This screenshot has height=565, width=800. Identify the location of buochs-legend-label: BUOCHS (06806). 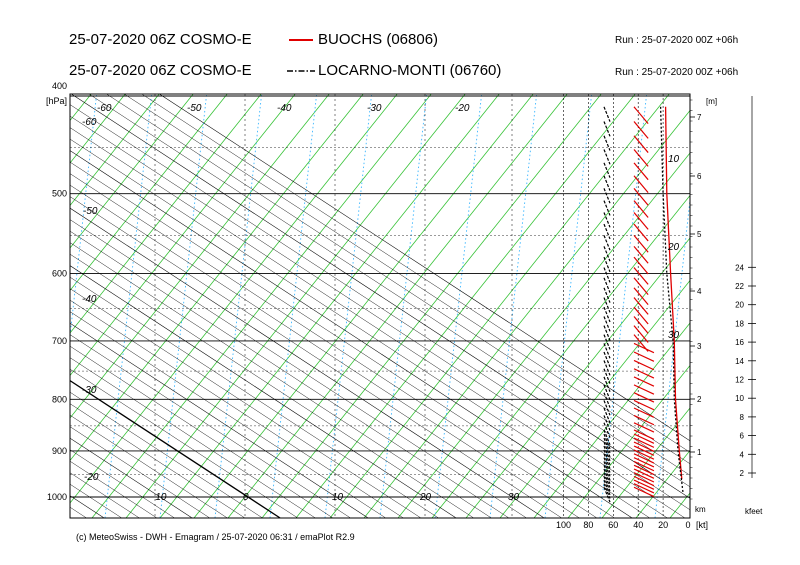
(378, 39).